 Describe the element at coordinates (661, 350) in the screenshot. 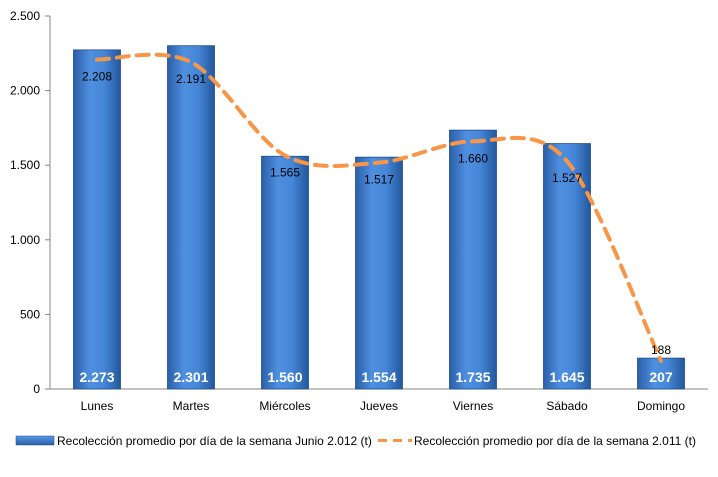

I see `line-data-label: 188` at that location.